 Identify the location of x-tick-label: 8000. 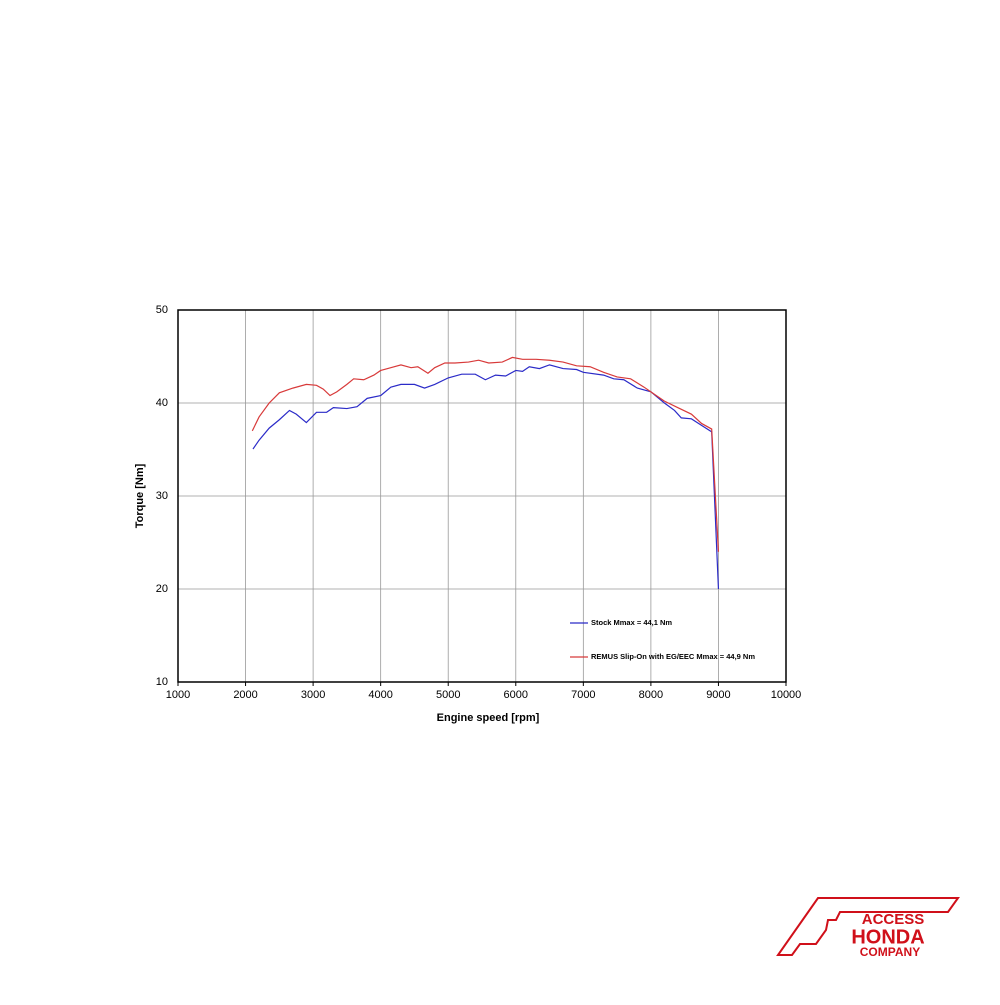
(651, 695).